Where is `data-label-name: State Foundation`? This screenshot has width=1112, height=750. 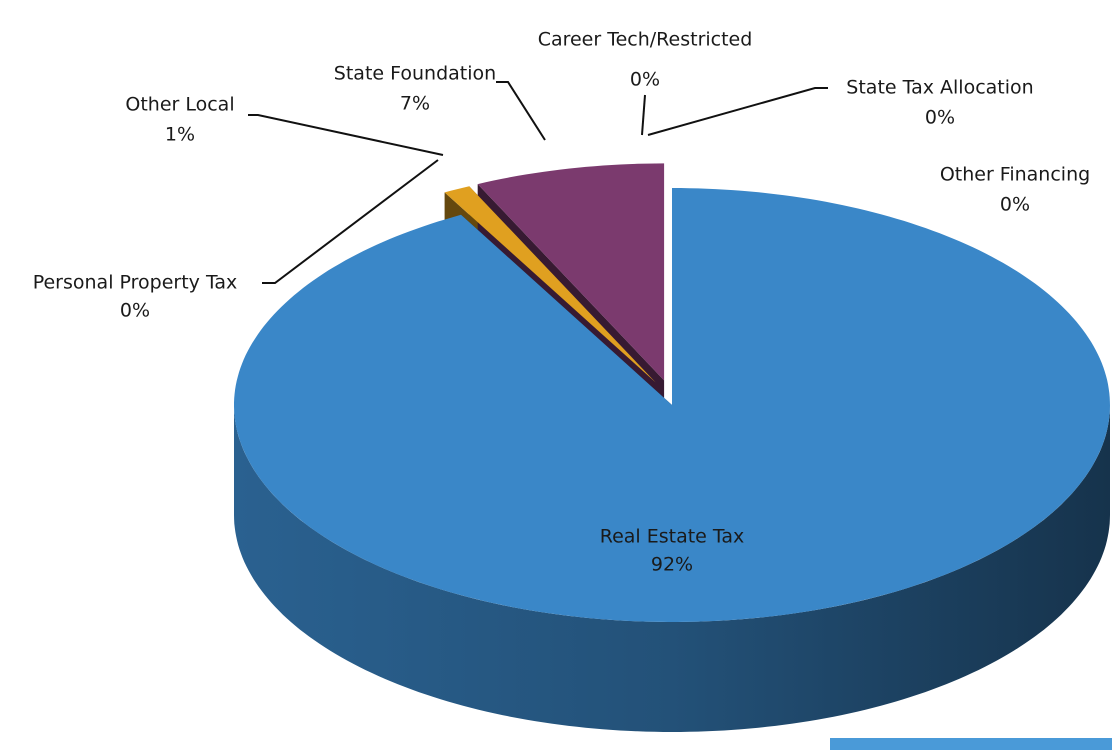 data-label-name: State Foundation is located at coordinates (415, 74).